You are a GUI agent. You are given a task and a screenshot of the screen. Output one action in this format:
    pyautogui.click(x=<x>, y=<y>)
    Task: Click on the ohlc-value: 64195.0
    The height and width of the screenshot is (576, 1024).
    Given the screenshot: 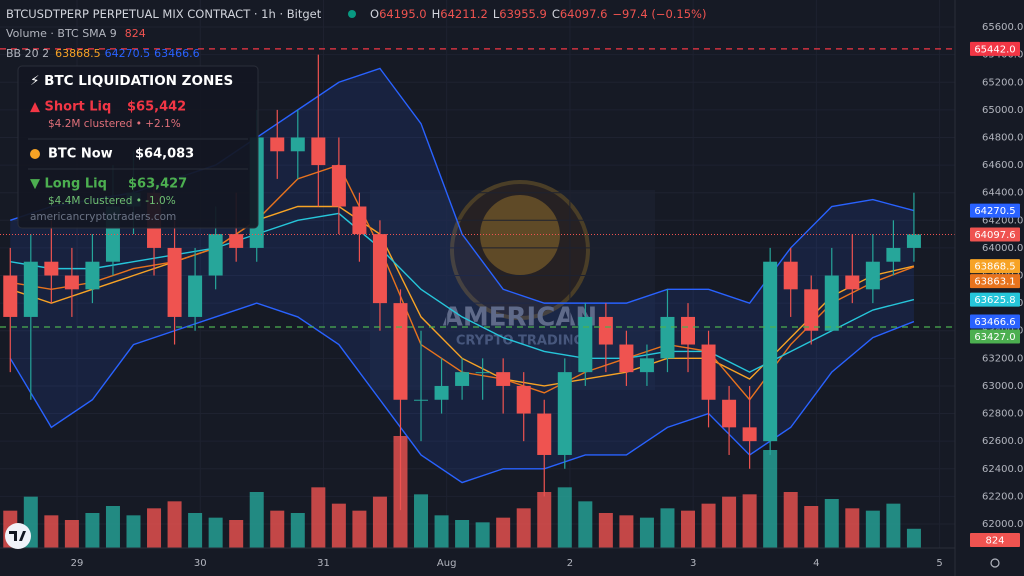 What is the action you would take?
    pyautogui.click(x=403, y=14)
    